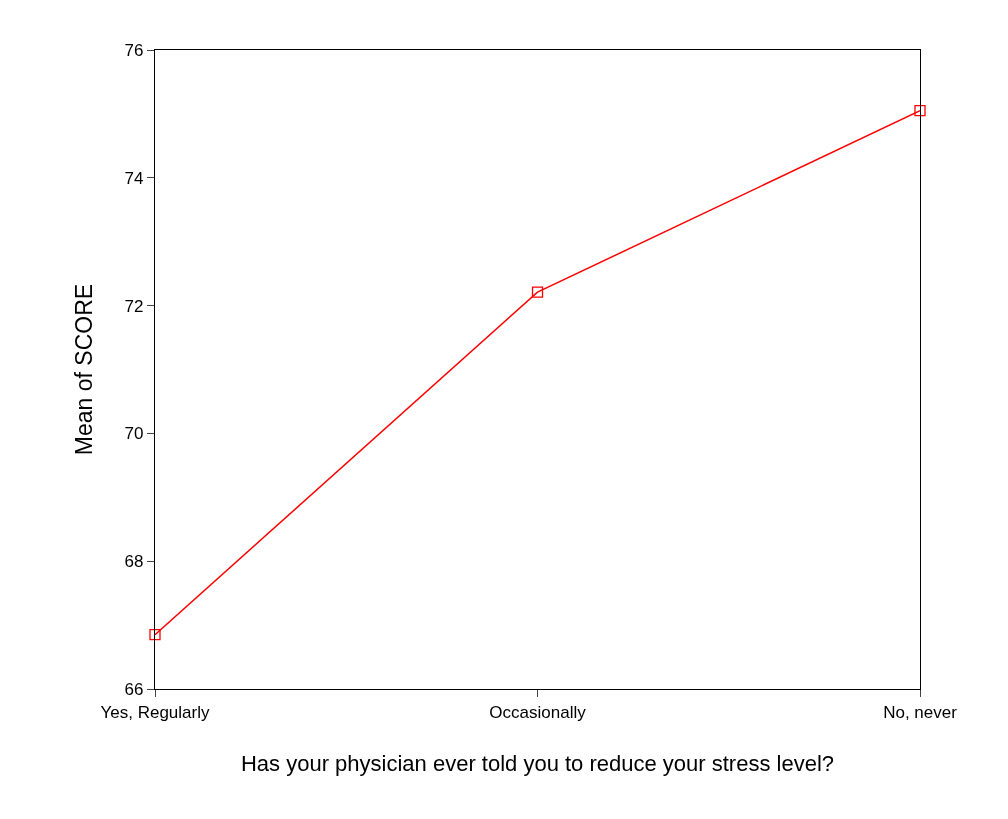  I want to click on x-tick-label: Occasionally, so click(538, 712).